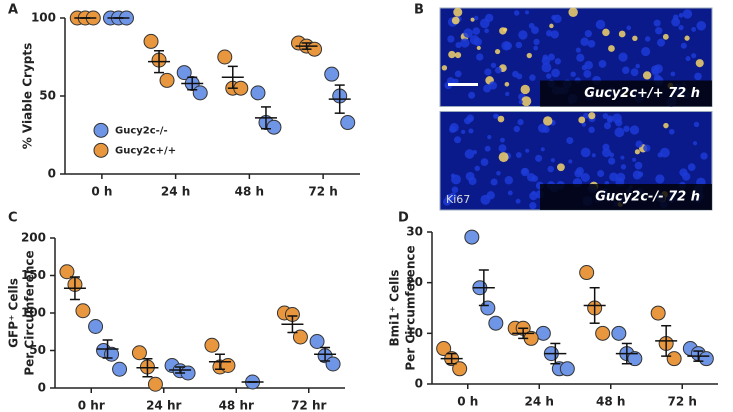 This screenshot has height=412, width=733. Describe the element at coordinates (647, 197) in the screenshot. I see `caption: Gucy2c-/- 72 h` at that location.